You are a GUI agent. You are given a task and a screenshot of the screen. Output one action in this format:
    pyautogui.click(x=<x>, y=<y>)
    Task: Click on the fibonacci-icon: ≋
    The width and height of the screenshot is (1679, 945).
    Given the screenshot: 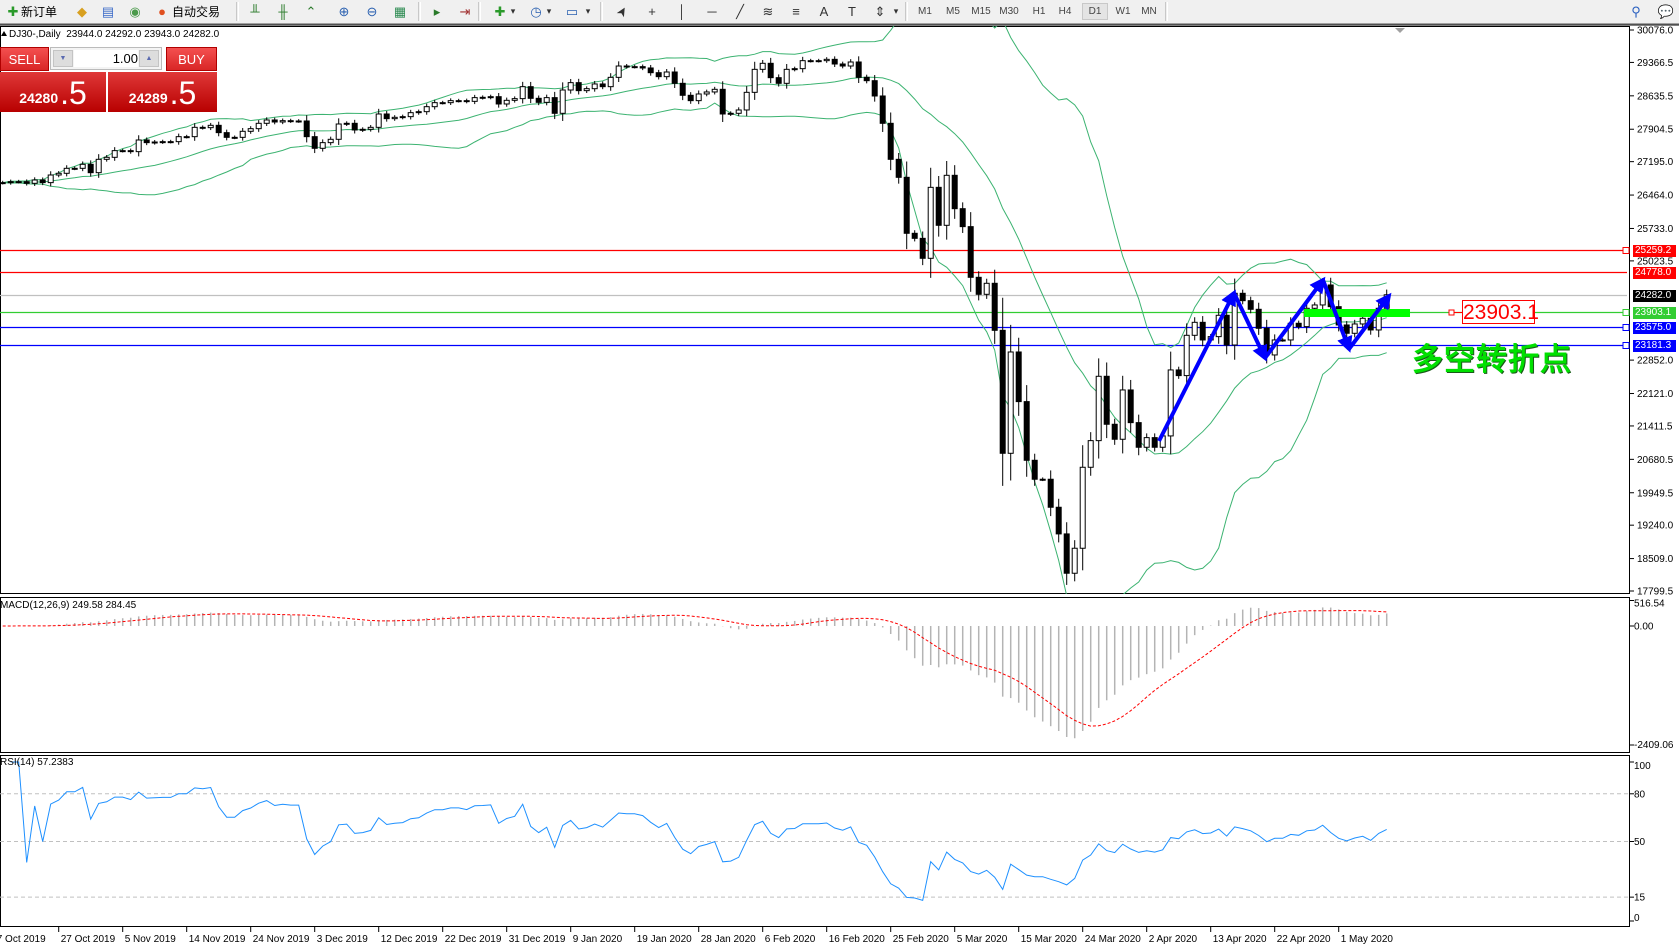 What is the action you would take?
    pyautogui.click(x=768, y=11)
    